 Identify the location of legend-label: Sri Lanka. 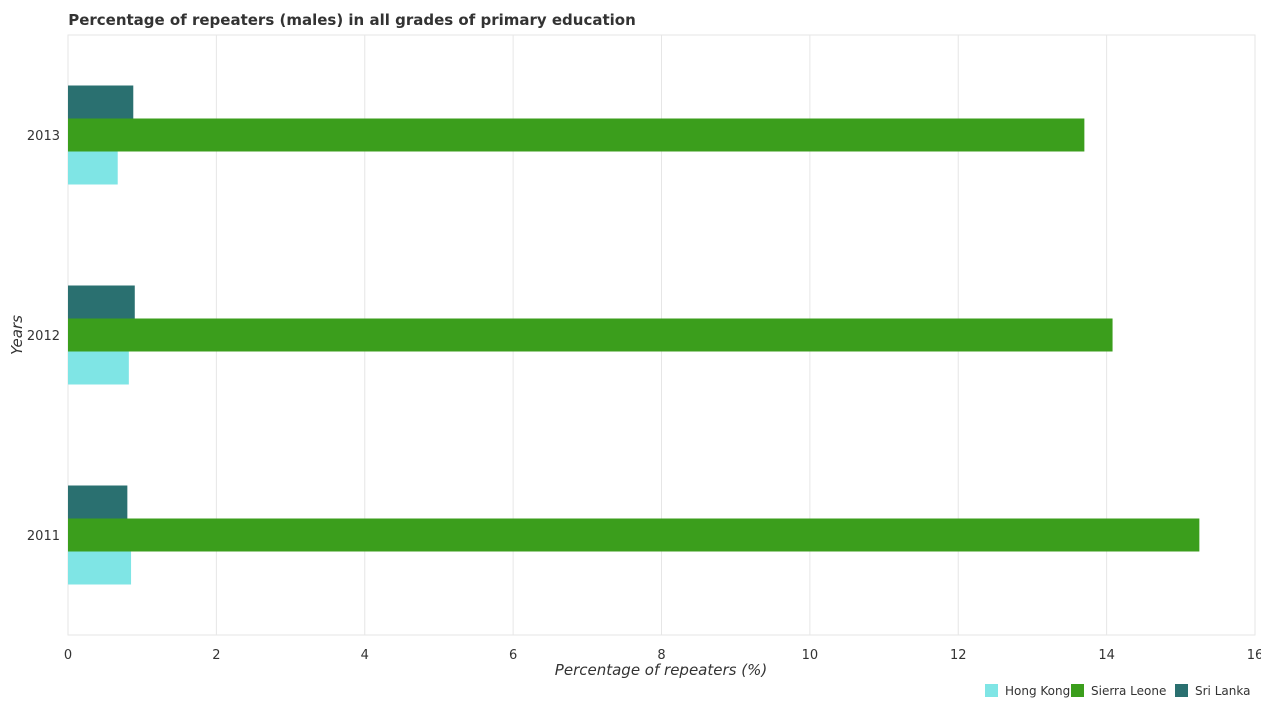
(1222, 691).